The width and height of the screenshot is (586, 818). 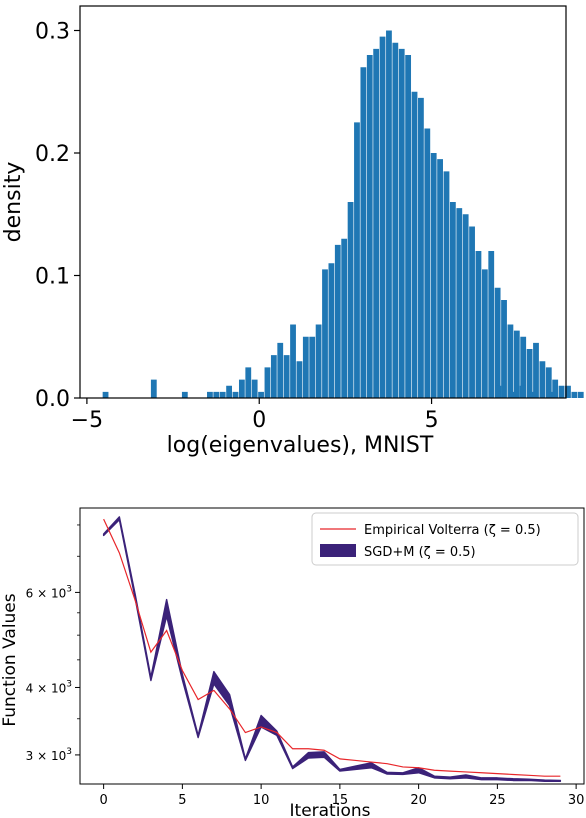 I want to click on legend-box, so click(x=445, y=539).